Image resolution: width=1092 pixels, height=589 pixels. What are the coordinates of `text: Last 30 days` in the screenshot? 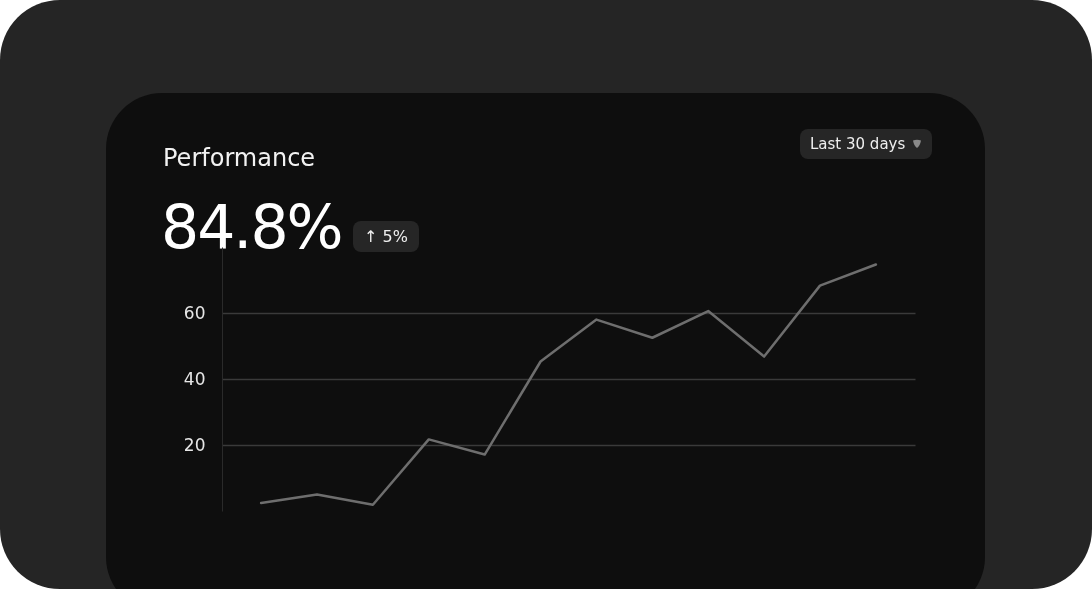 It's located at (858, 144).